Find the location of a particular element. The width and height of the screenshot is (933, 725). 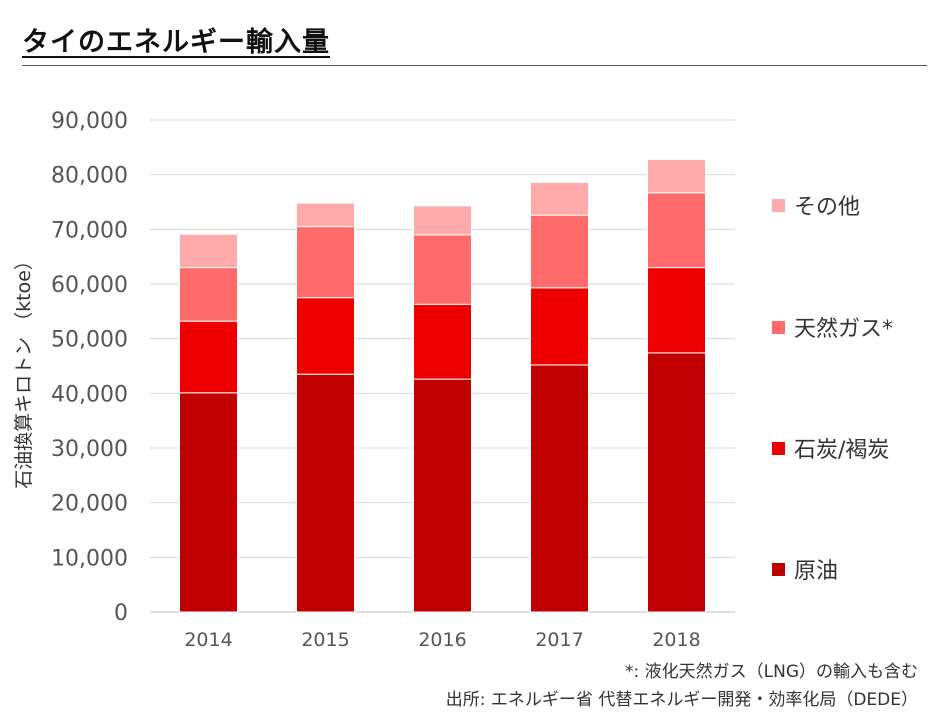

title-divider is located at coordinates (474, 65).